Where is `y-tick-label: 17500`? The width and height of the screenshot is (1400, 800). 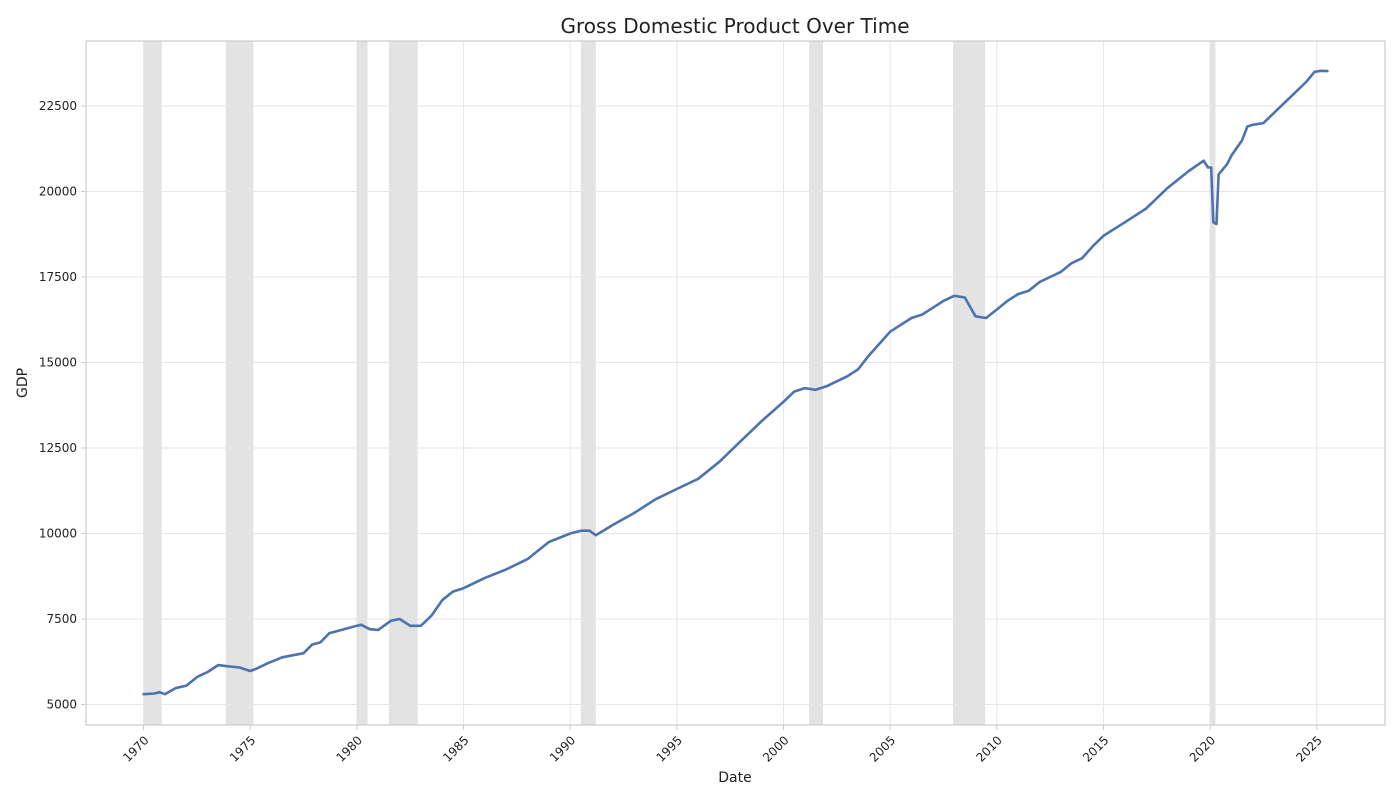
y-tick-label: 17500 is located at coordinates (58, 277).